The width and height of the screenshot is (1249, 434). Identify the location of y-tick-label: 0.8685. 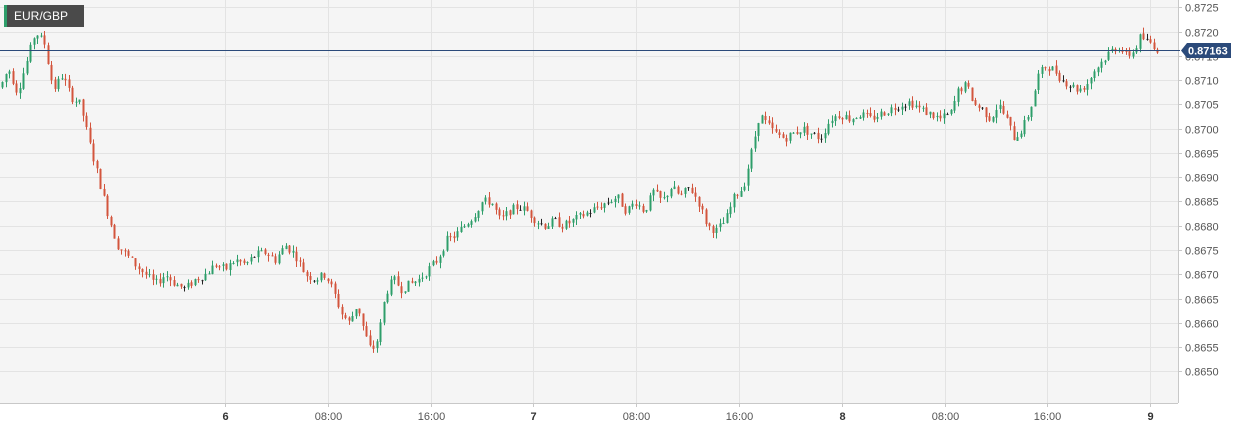
(1202, 203).